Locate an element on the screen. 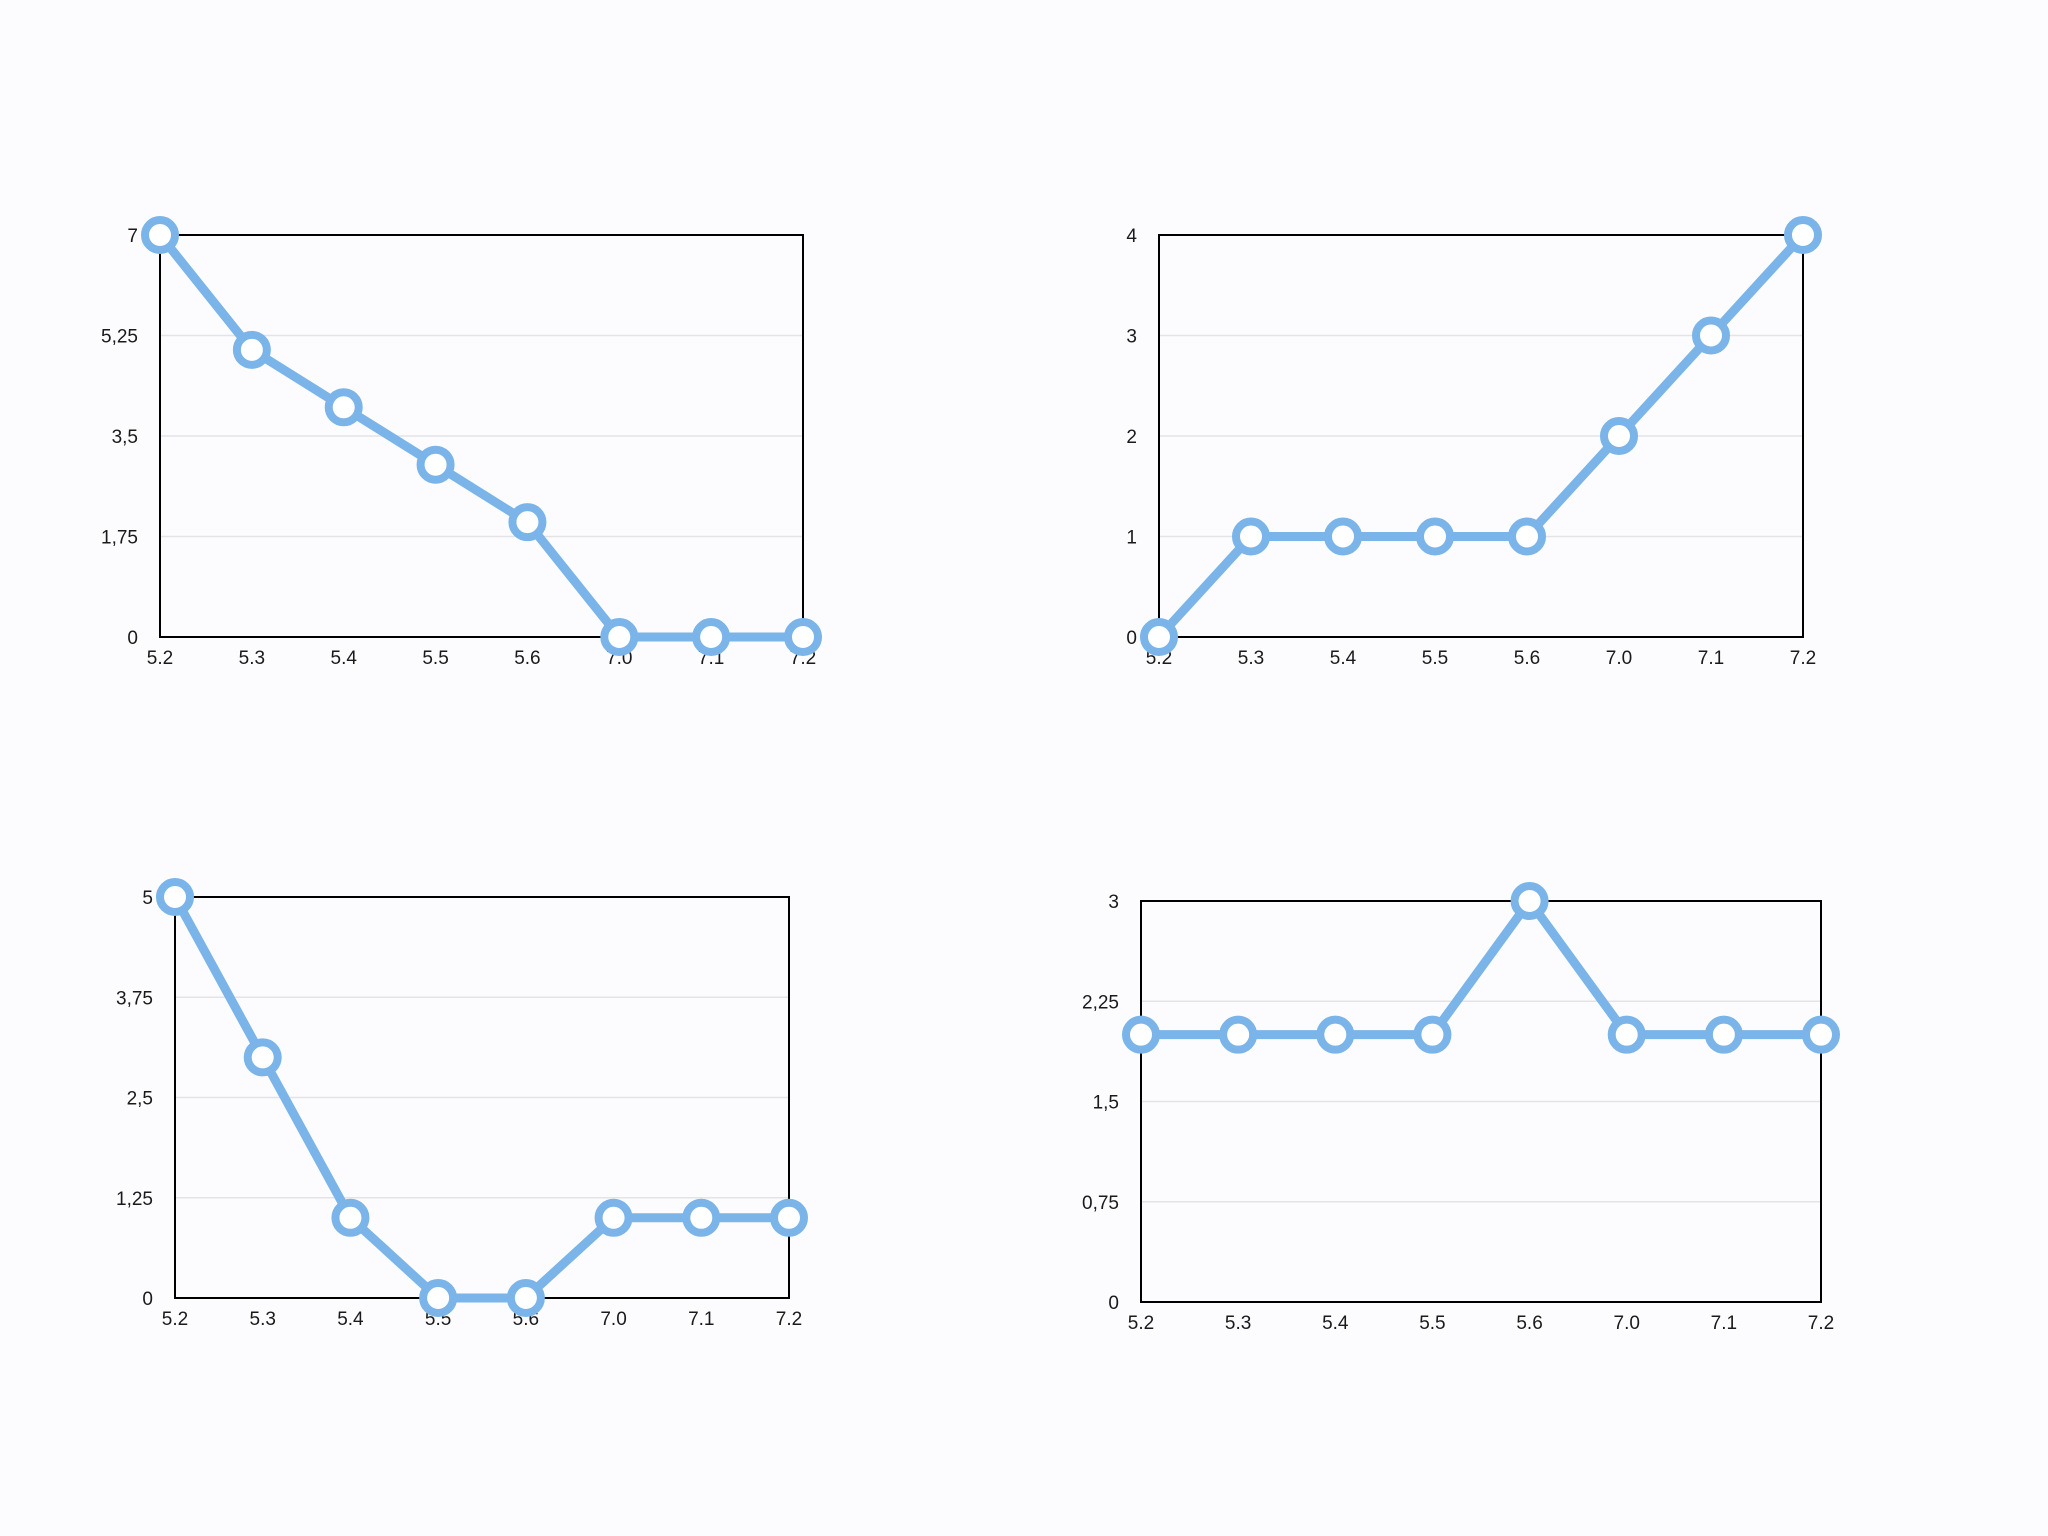 This screenshot has width=2048, height=1536. y-tick-label: 2,5 is located at coordinates (140, 1099).